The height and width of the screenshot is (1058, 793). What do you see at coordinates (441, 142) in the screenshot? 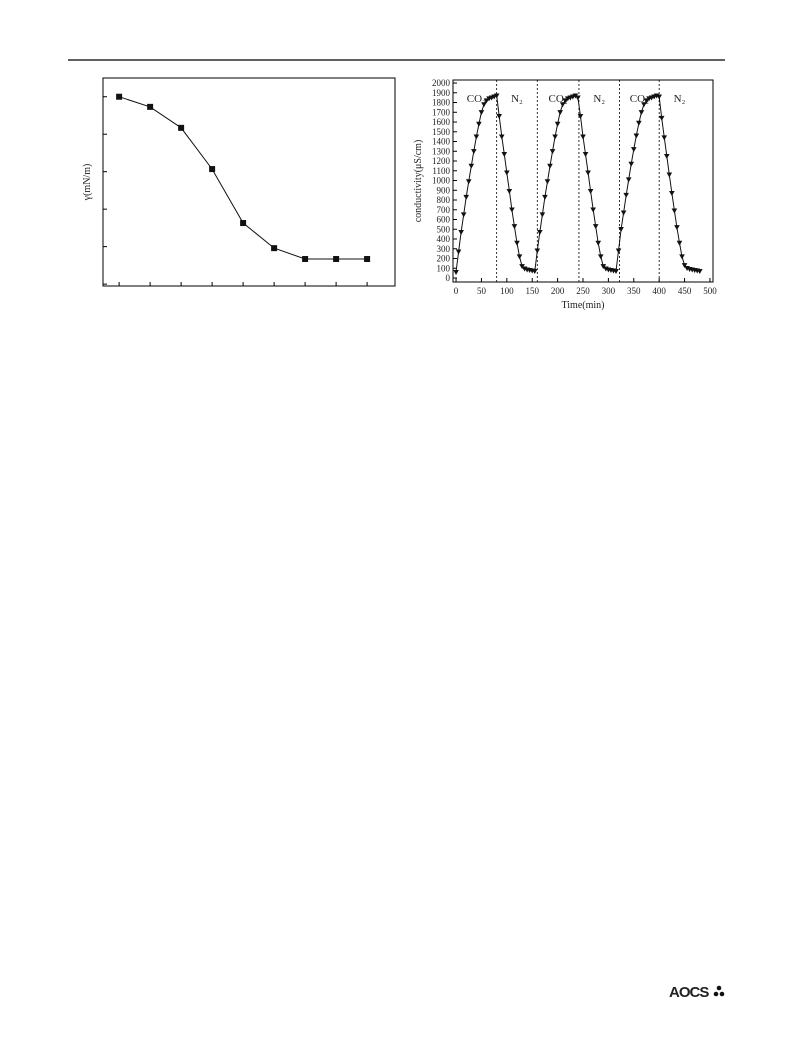
I see `y-tick-label: 1400` at bounding box center [441, 142].